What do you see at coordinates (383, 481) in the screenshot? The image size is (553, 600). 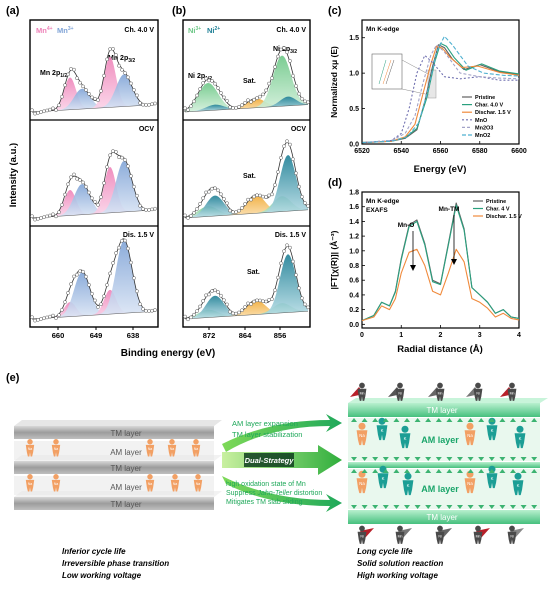 I see `right-k-figure-8-body` at bounding box center [383, 481].